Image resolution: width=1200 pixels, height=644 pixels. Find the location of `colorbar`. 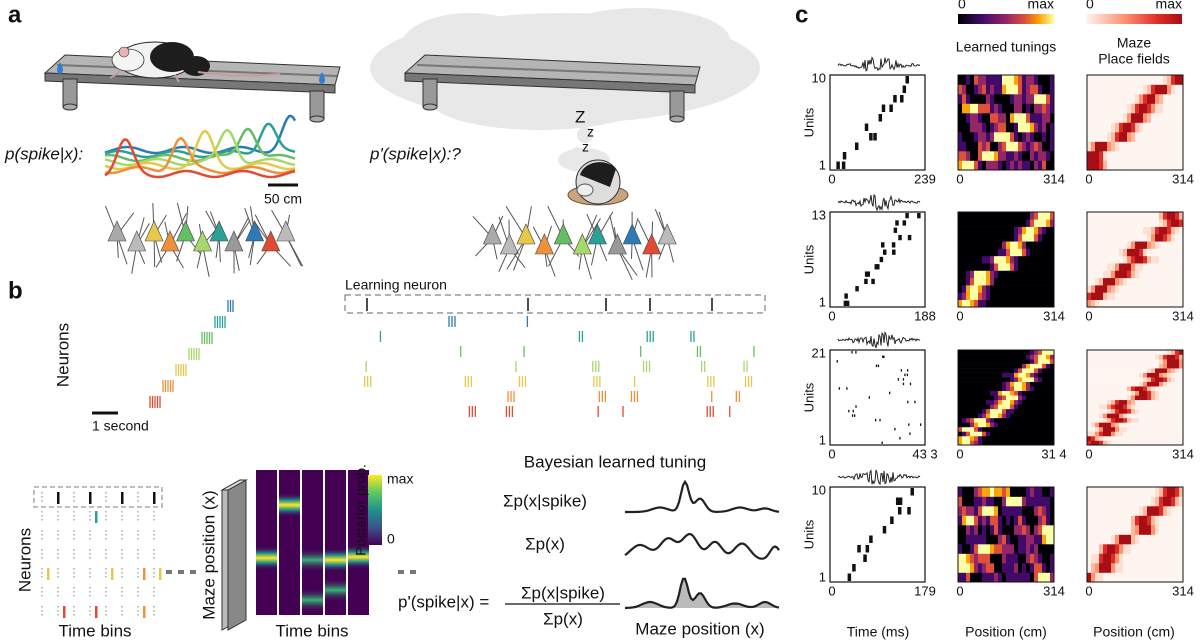

colorbar is located at coordinates (375, 510).